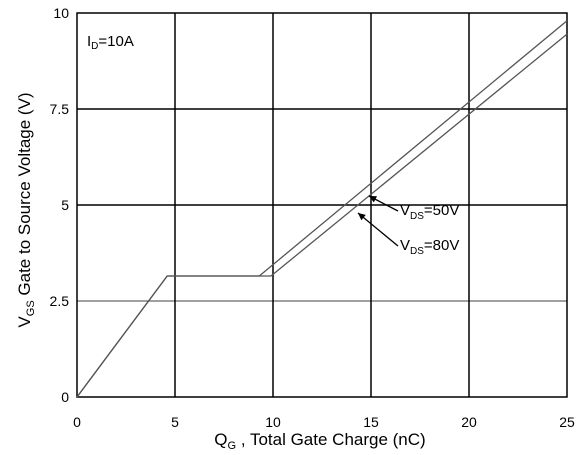 The height and width of the screenshot is (455, 579). What do you see at coordinates (77, 422) in the screenshot?
I see `x-tick-label: 0` at bounding box center [77, 422].